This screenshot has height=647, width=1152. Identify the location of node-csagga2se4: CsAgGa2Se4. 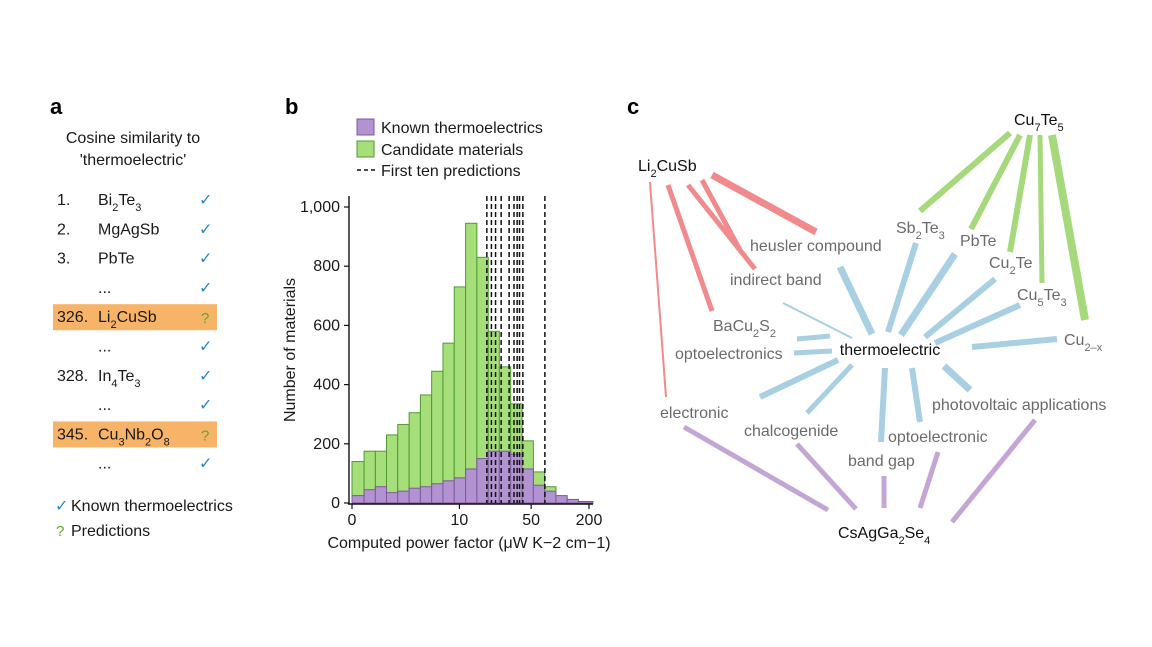
(884, 536).